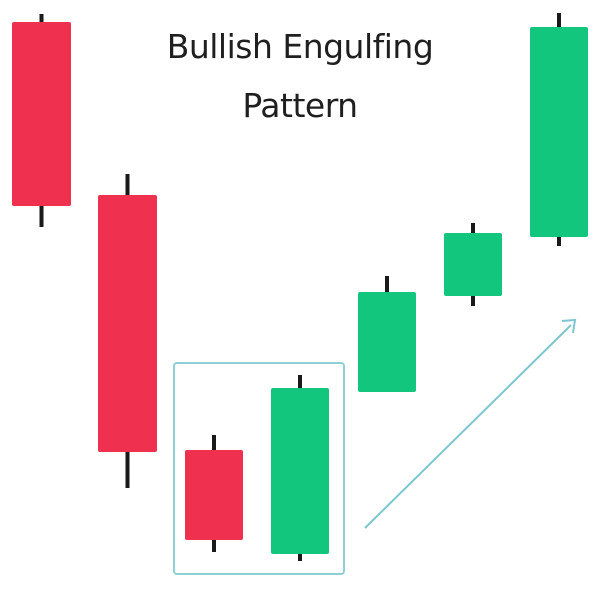 The height and width of the screenshot is (600, 600). I want to click on candle-6-bullish, so click(473, 264).